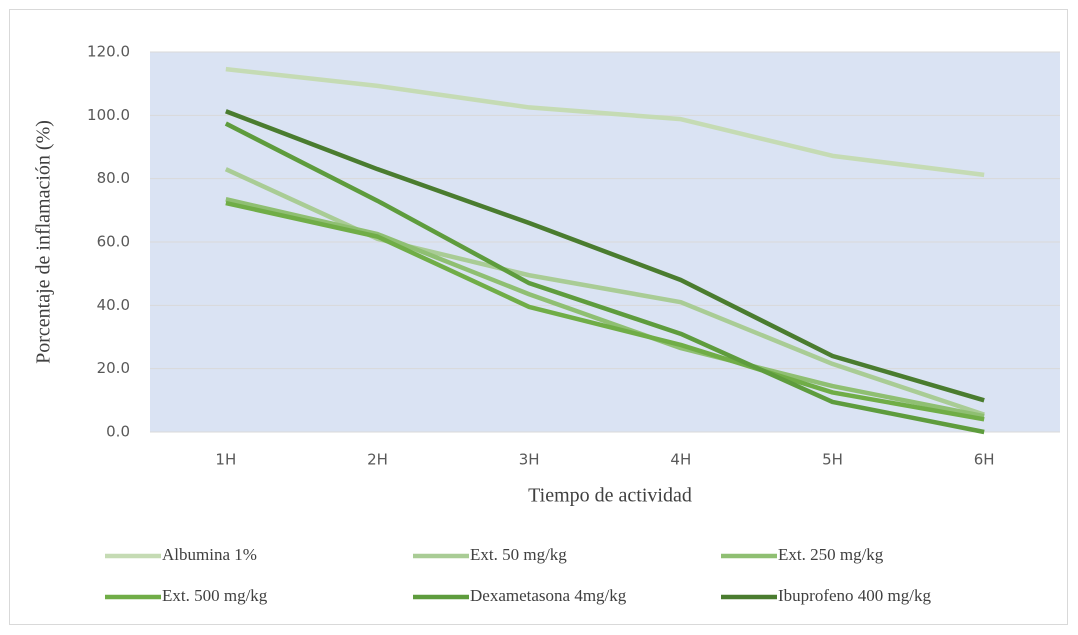  Describe the element at coordinates (113, 242) in the screenshot. I see `y-tick-label: 60.0` at that location.